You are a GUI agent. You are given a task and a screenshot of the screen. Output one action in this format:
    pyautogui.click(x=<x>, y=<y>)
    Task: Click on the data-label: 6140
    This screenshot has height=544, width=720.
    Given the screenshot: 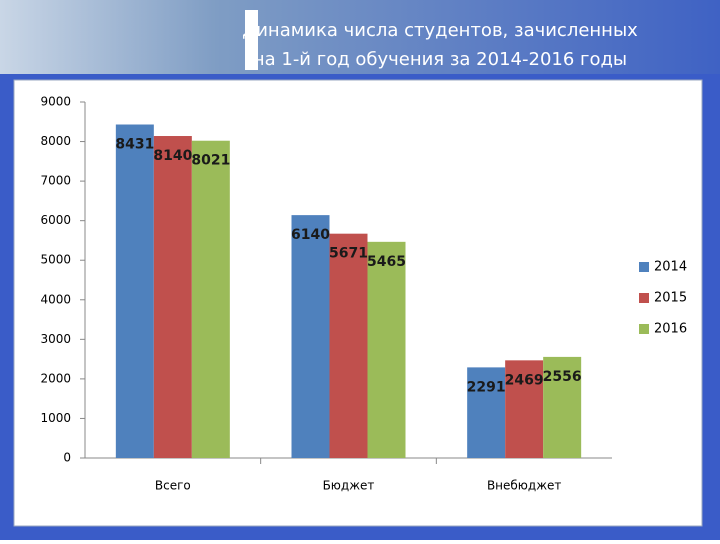 What is the action you would take?
    pyautogui.click(x=310, y=235)
    